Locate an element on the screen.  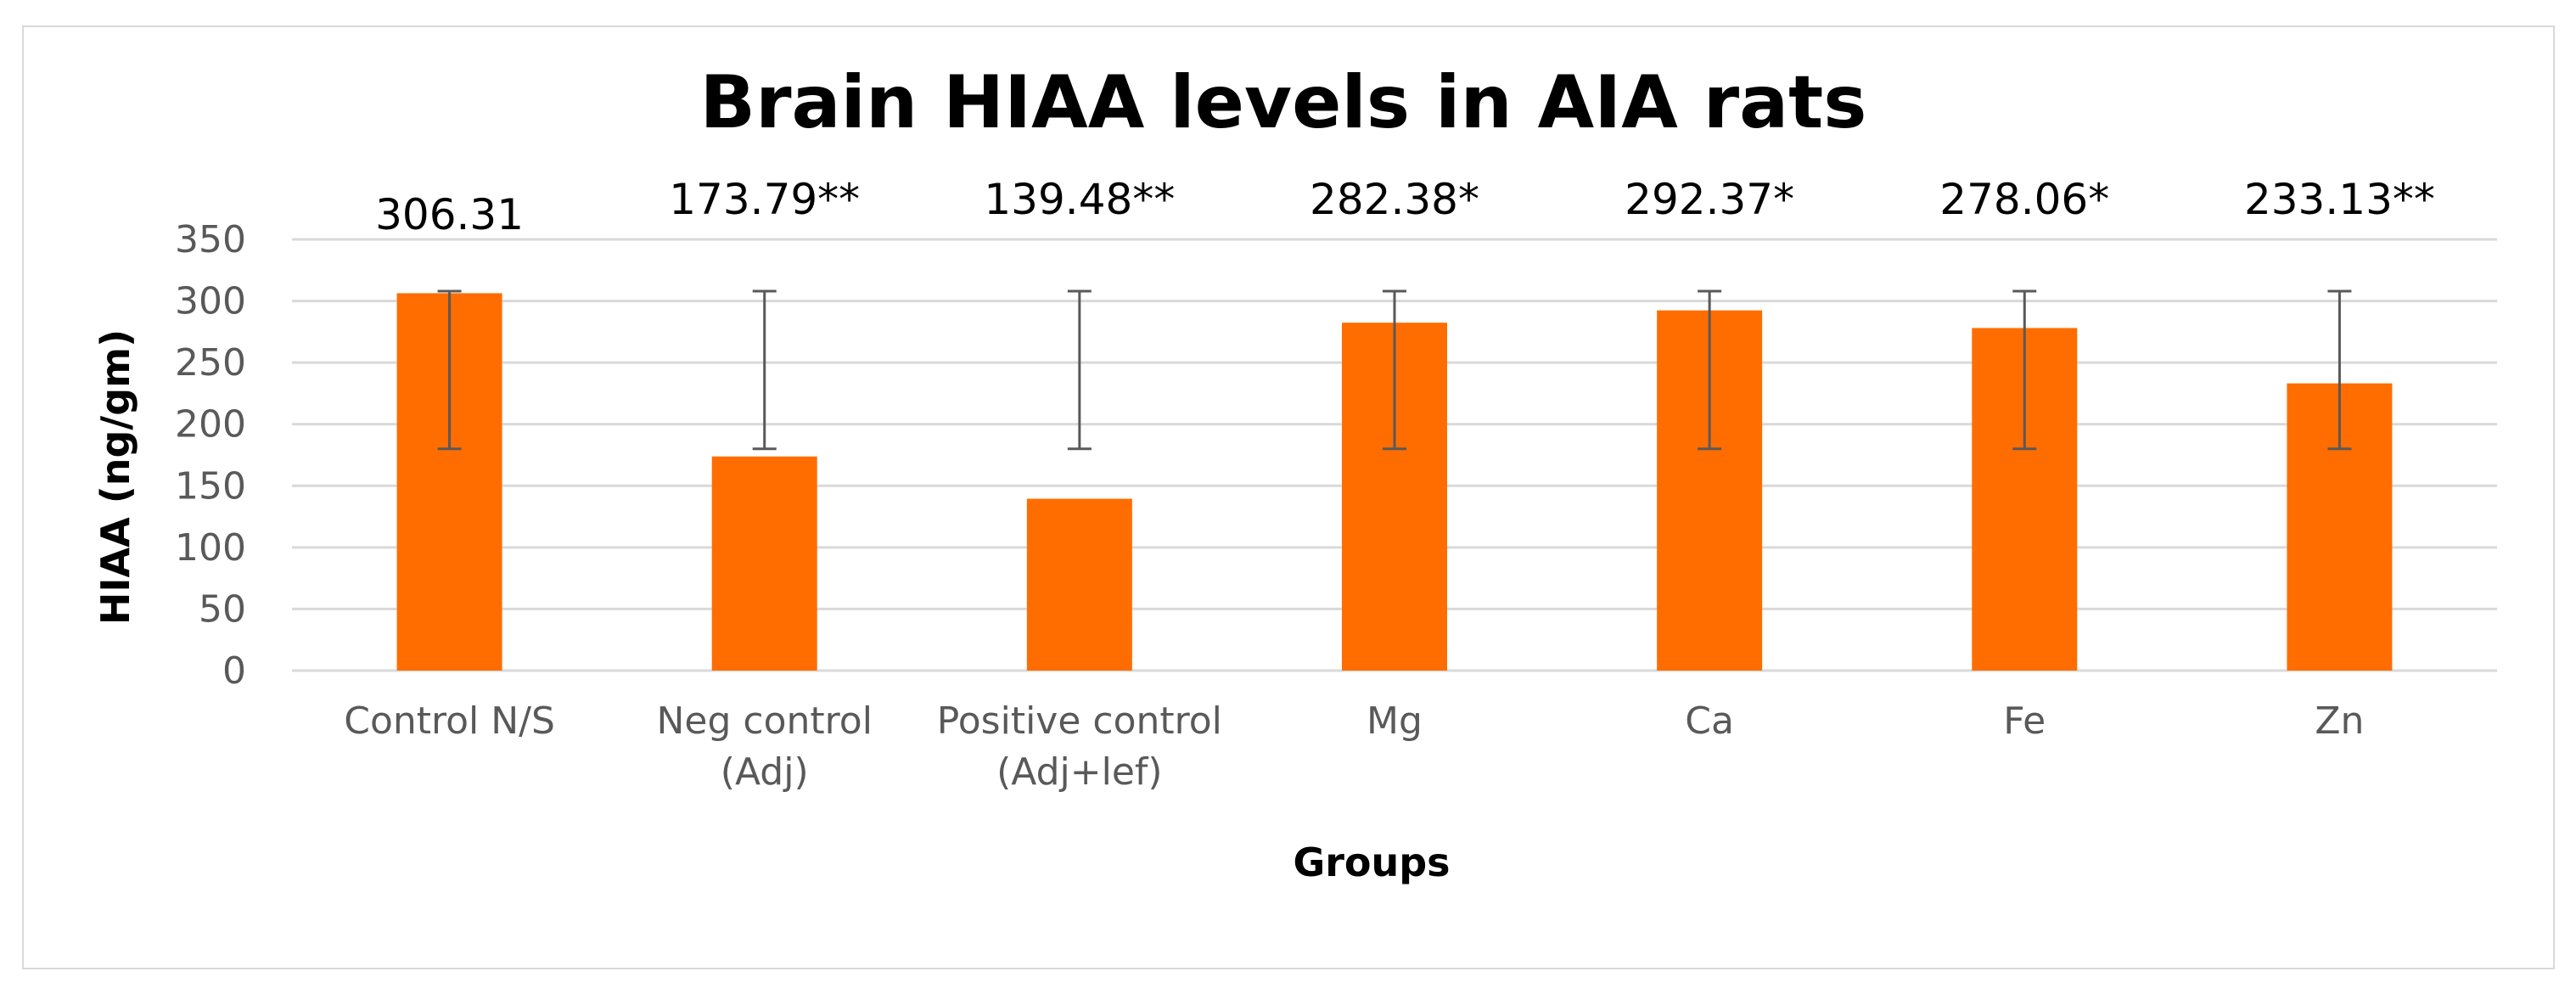
data-label: 292.37* is located at coordinates (1709, 199).